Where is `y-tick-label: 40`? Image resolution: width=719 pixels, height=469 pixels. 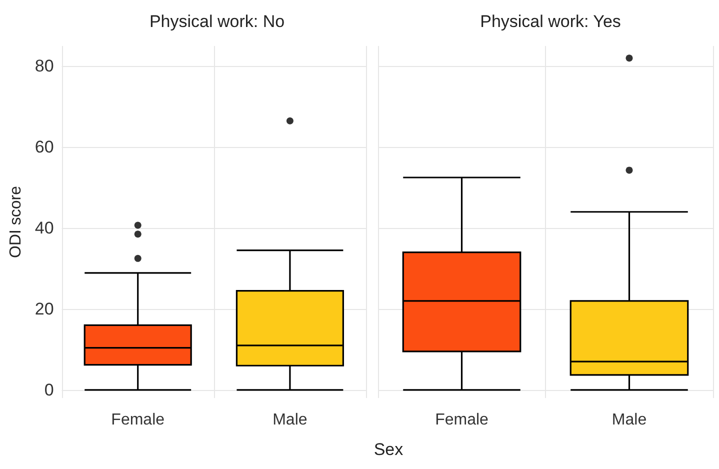 y-tick-label: 40 is located at coordinates (44, 228).